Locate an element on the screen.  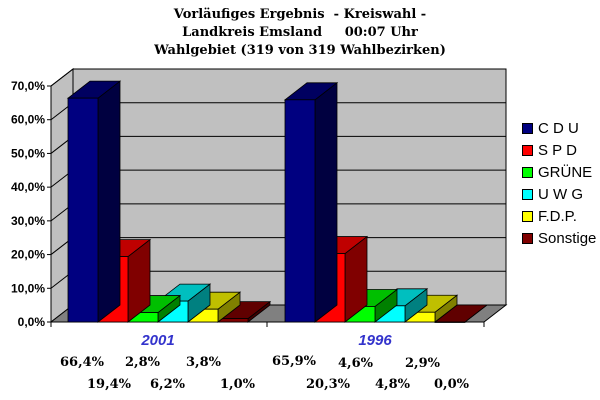
value-spd-1996: 20,3% is located at coordinates (328, 384).